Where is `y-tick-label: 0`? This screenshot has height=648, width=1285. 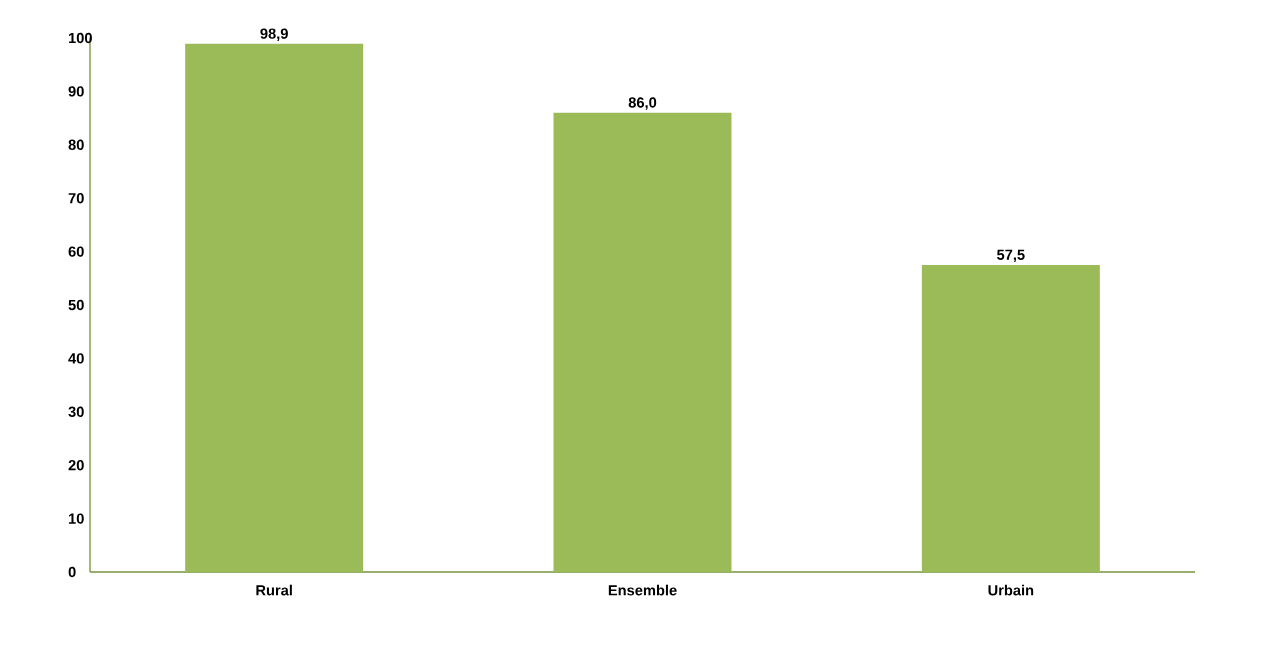 y-tick-label: 0 is located at coordinates (72, 572).